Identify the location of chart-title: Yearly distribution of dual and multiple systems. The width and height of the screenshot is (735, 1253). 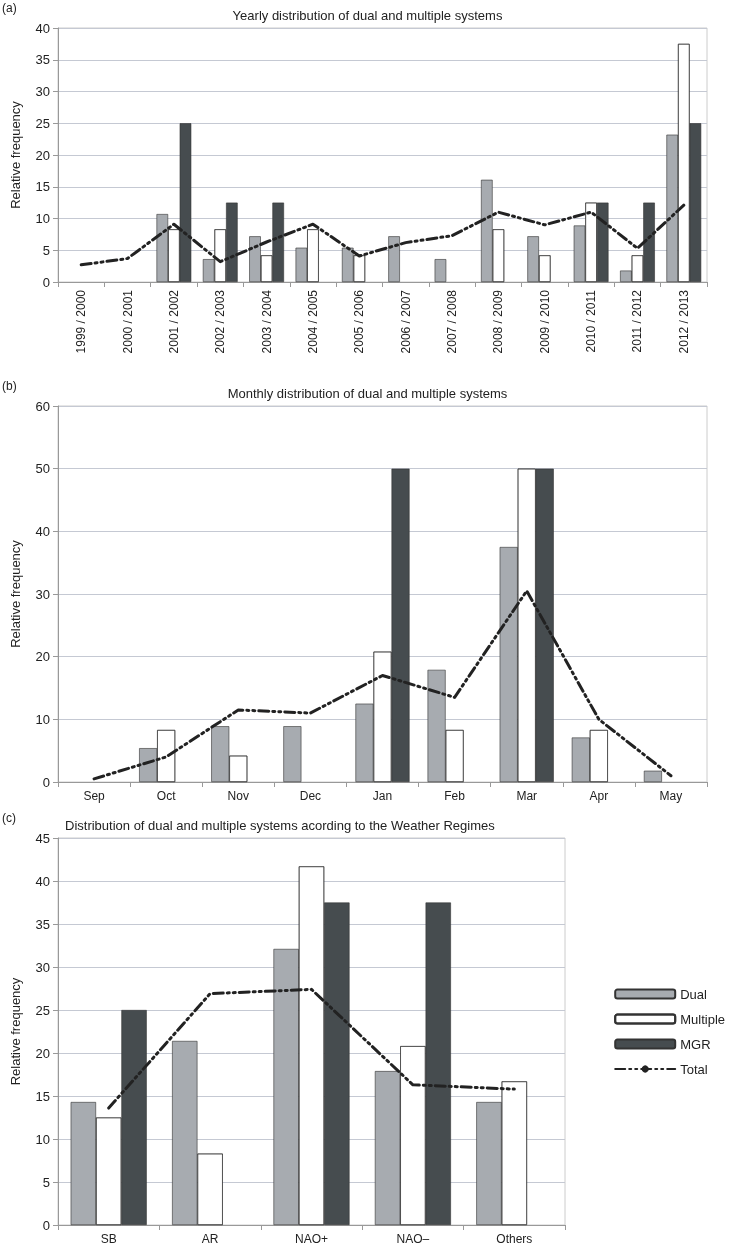
(367, 15).